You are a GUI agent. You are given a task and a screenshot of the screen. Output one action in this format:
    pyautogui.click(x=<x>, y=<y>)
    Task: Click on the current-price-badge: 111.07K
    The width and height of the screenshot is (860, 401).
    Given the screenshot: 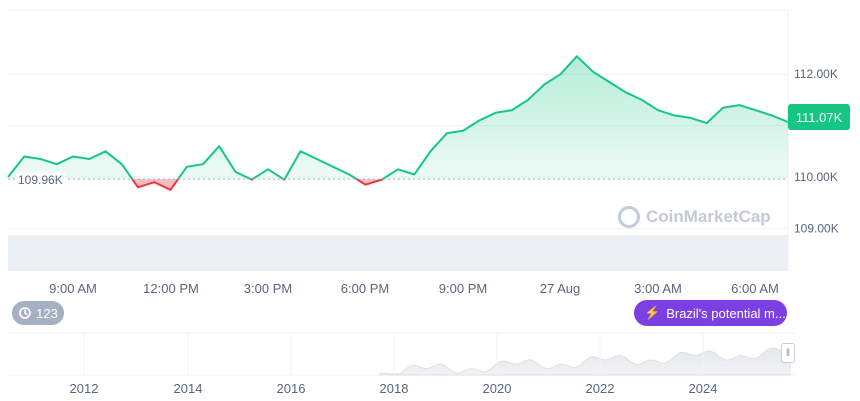 What is the action you would take?
    pyautogui.click(x=819, y=117)
    